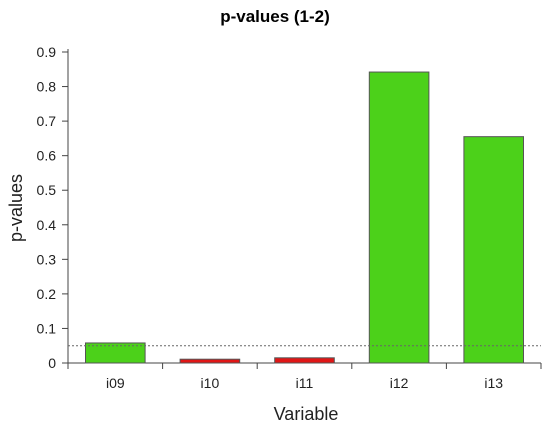  I want to click on bar-i09, so click(115, 353).